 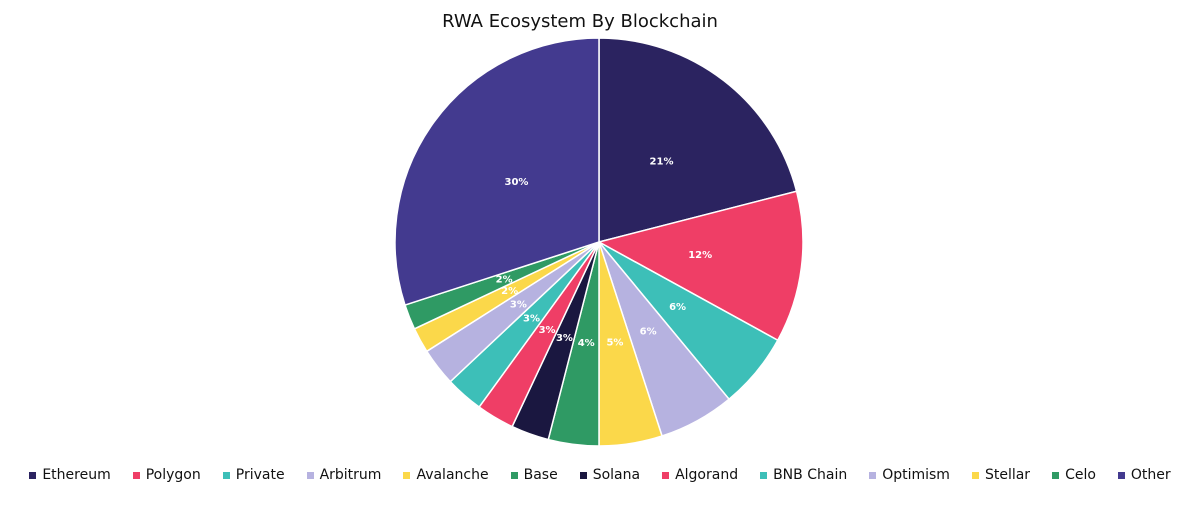 What do you see at coordinates (580, 21) in the screenshot?
I see `chart-title: RWA Ecosystem By Blockchain` at bounding box center [580, 21].